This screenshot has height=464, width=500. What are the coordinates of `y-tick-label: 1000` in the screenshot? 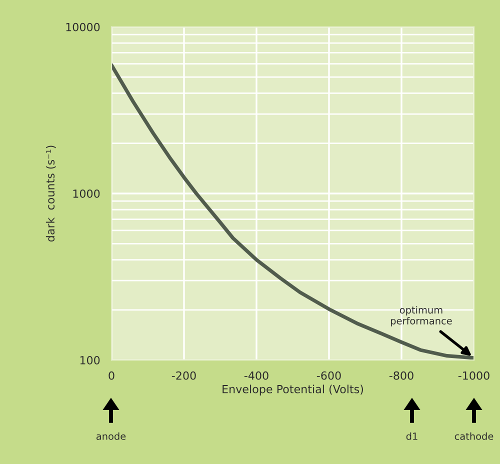 It's located at (86, 193).